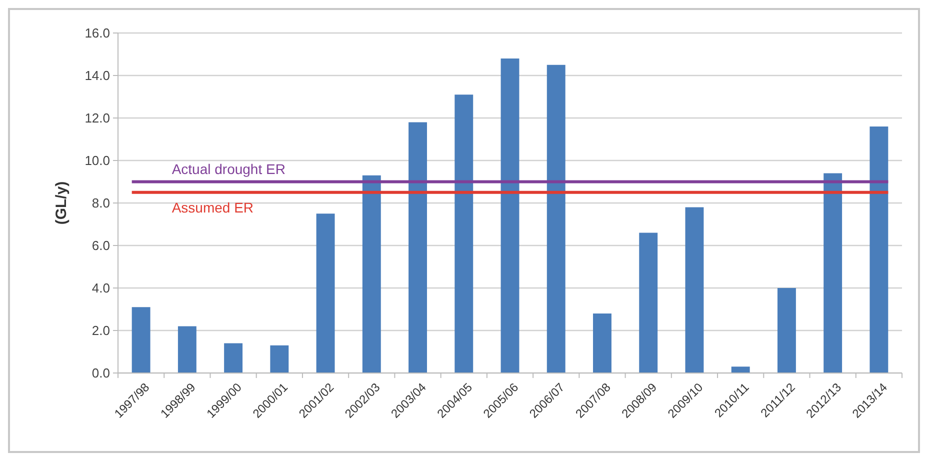 This screenshot has width=928, height=461. I want to click on ref-line-label: Actual drought ER, so click(229, 168).